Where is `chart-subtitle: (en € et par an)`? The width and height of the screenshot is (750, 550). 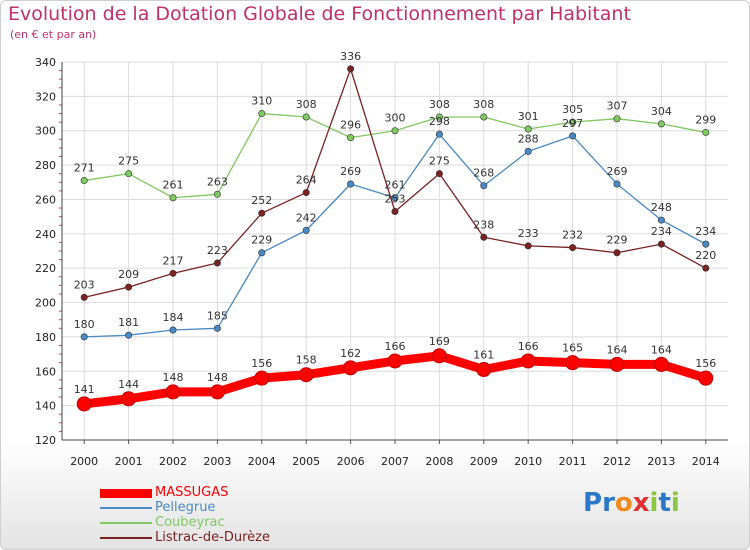
chart-subtitle: (en € et par an) is located at coordinates (53, 34).